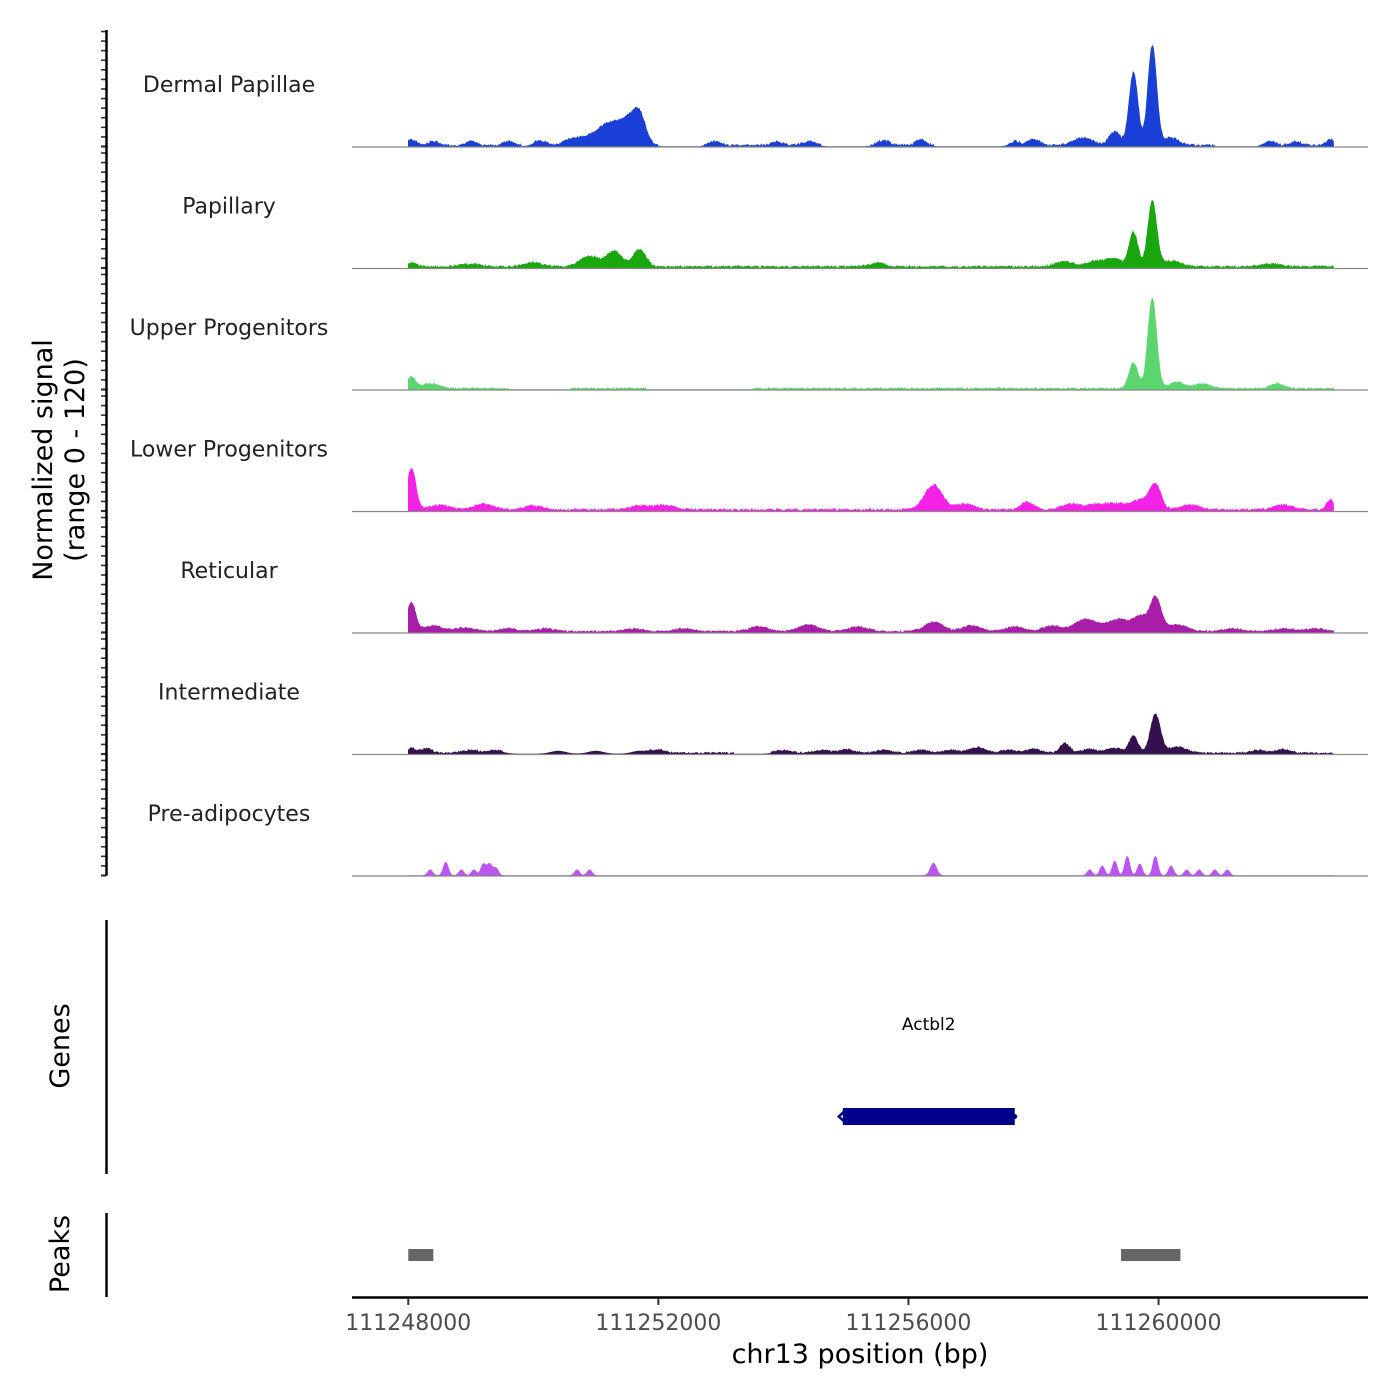  I want to click on track-papillary: Papillary, so click(775, 232).